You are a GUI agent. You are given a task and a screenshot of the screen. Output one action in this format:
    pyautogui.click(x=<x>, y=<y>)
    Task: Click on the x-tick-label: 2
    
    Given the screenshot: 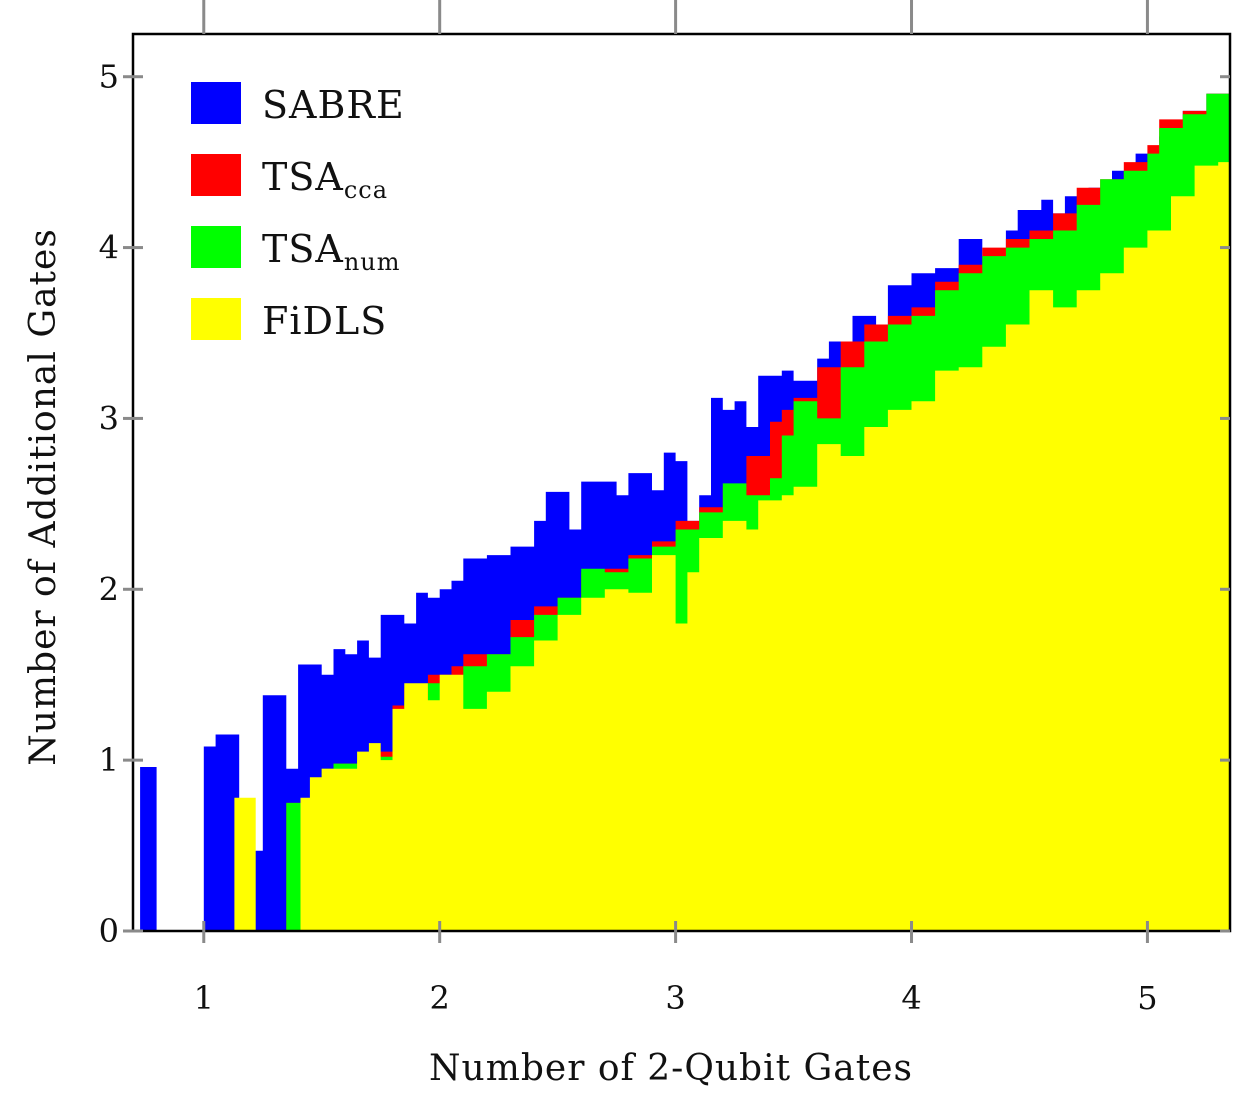 What is the action you would take?
    pyautogui.click(x=440, y=998)
    